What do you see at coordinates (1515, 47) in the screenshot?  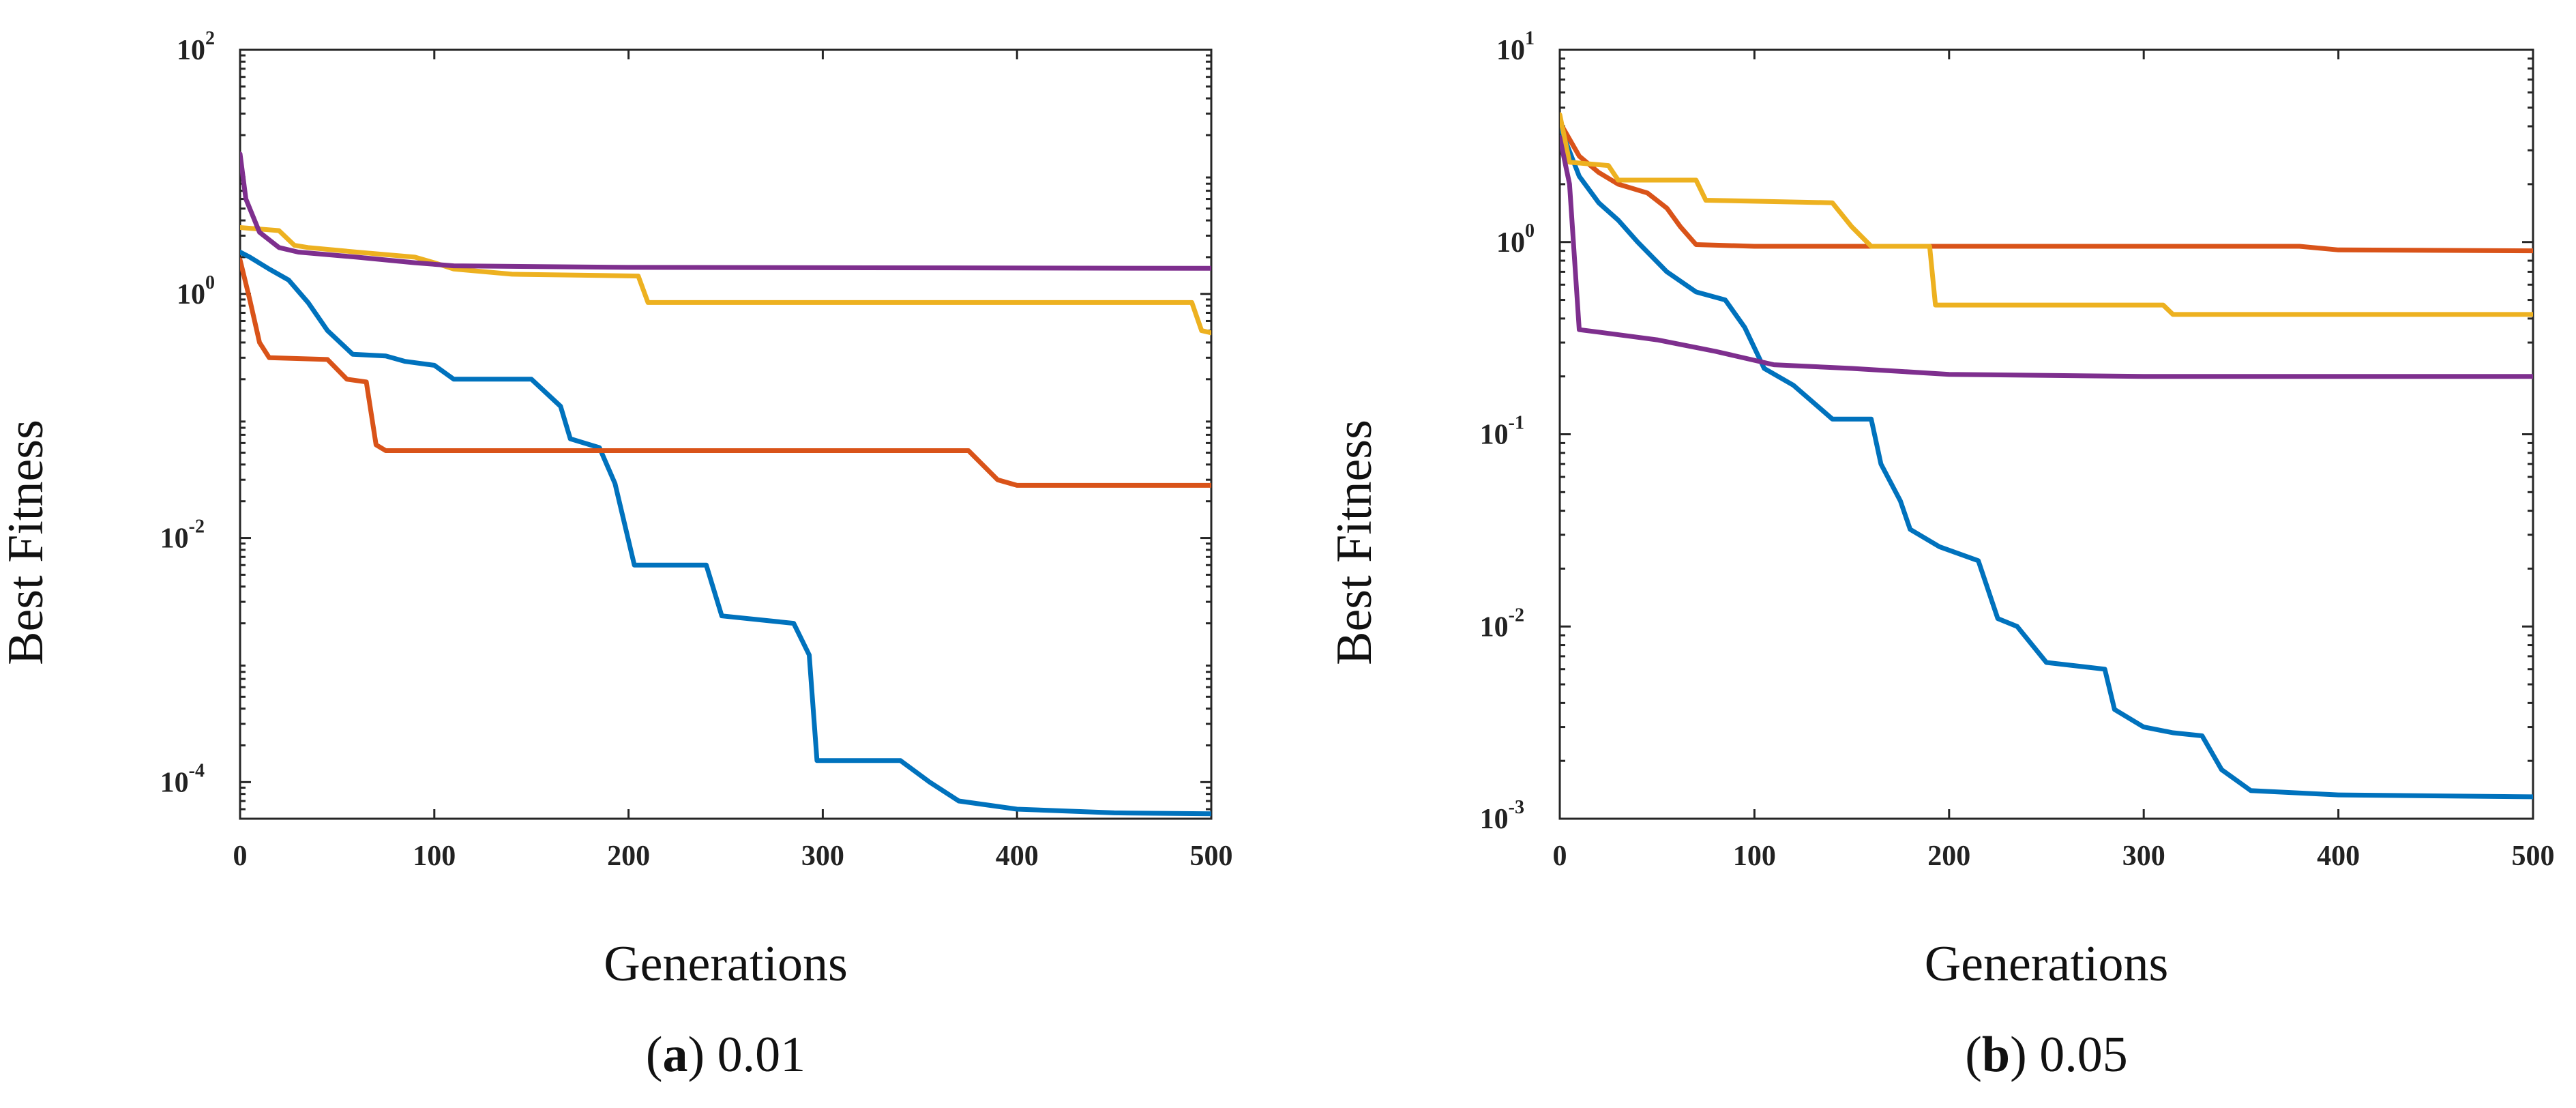 I see `y-tick-label: 10¹` at bounding box center [1515, 47].